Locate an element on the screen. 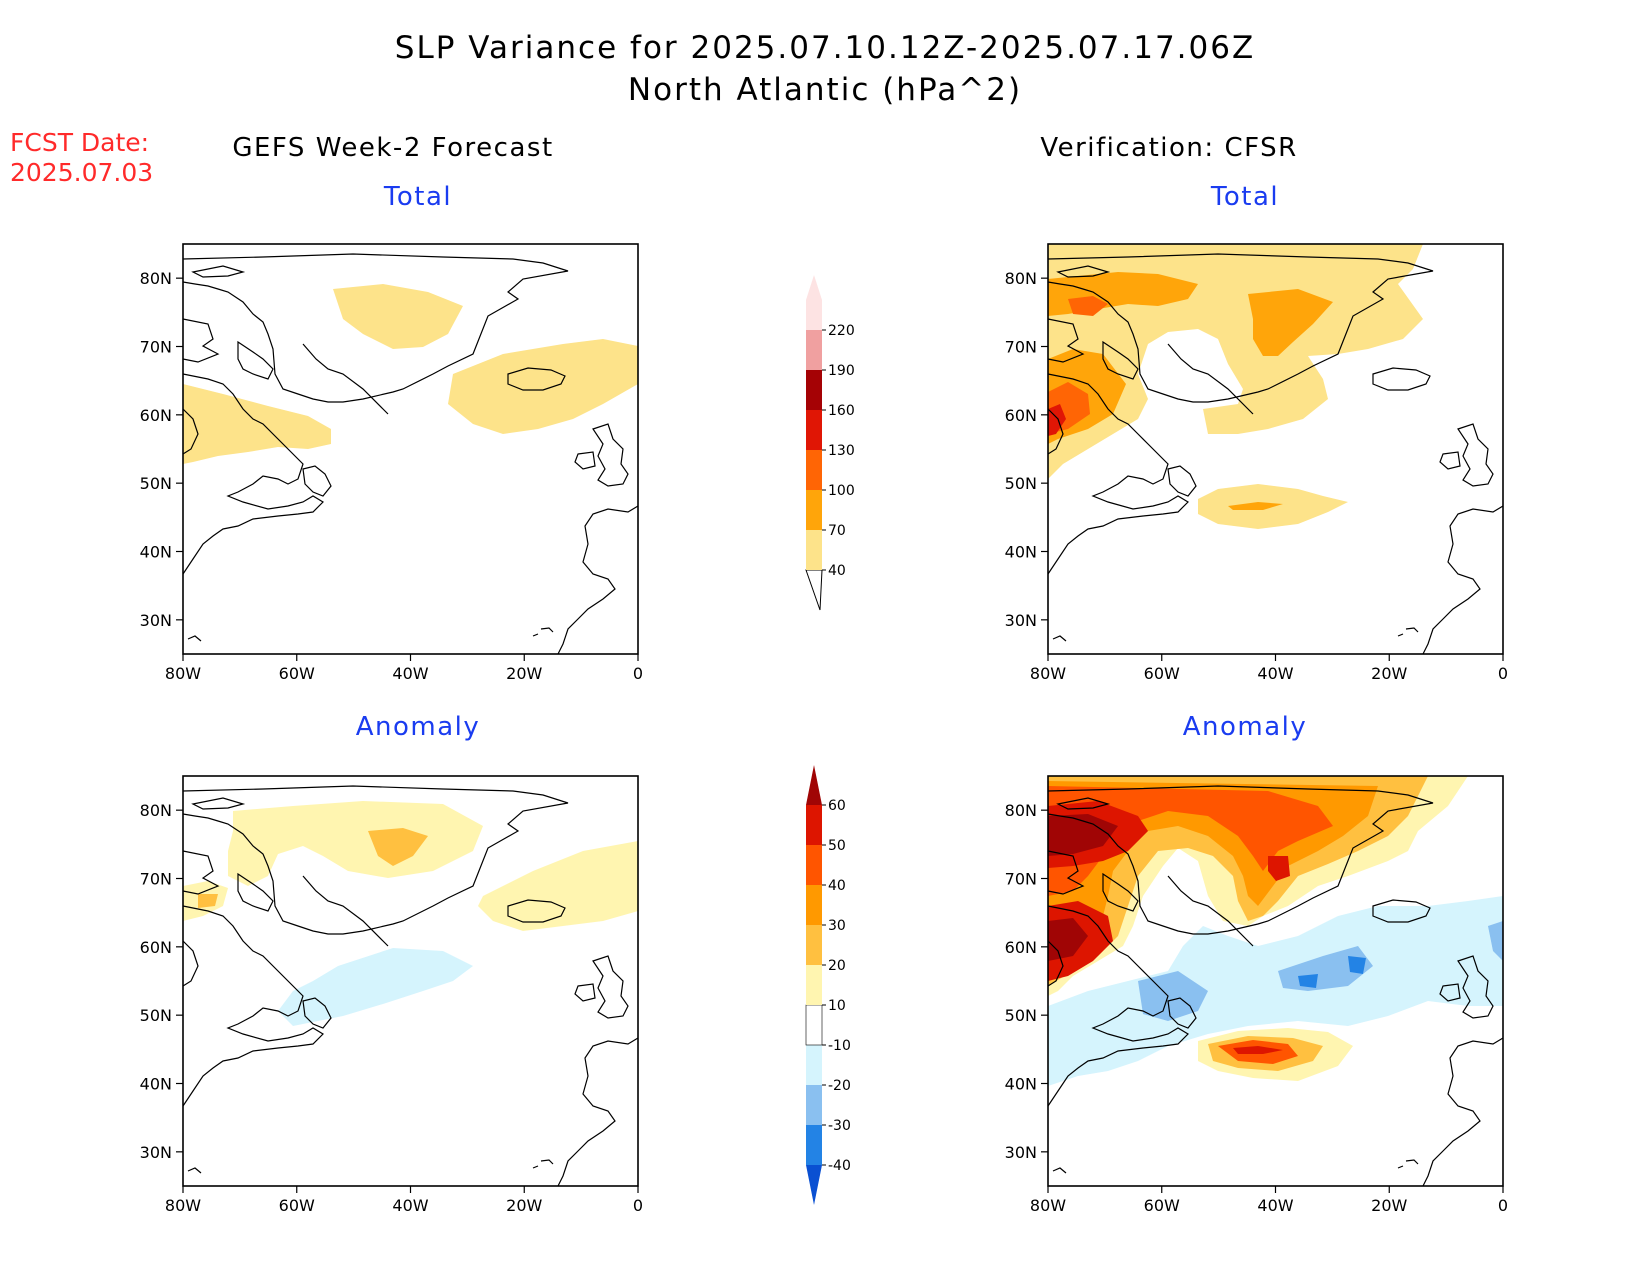 This screenshot has width=1650, height=1275. verification-anomaly-label: Anomaly is located at coordinates (1245, 727).